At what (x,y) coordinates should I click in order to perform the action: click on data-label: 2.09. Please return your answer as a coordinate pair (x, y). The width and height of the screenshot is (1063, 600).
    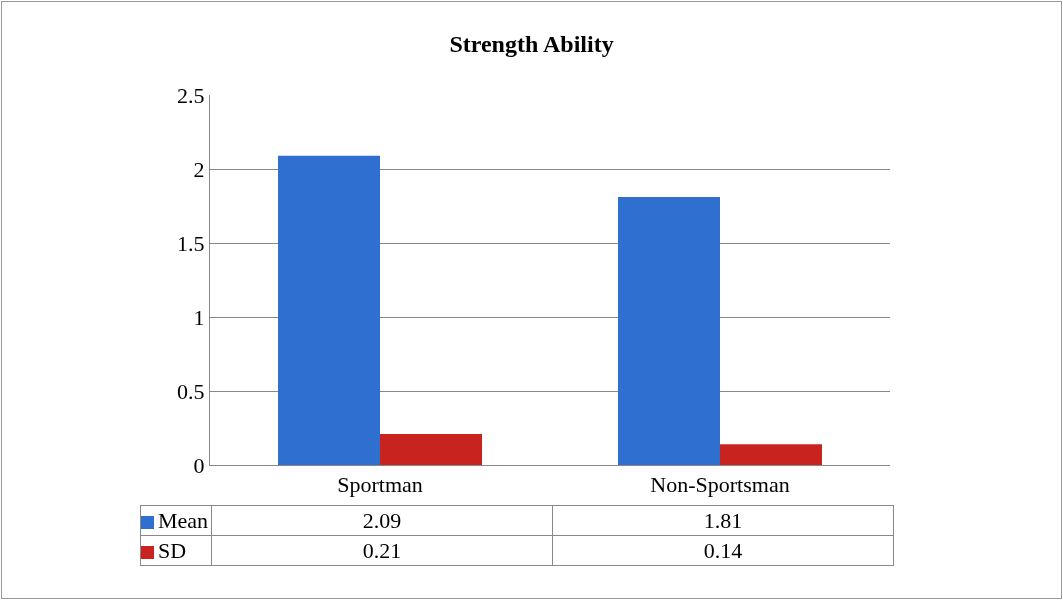
    Looking at the image, I should click on (382, 520).